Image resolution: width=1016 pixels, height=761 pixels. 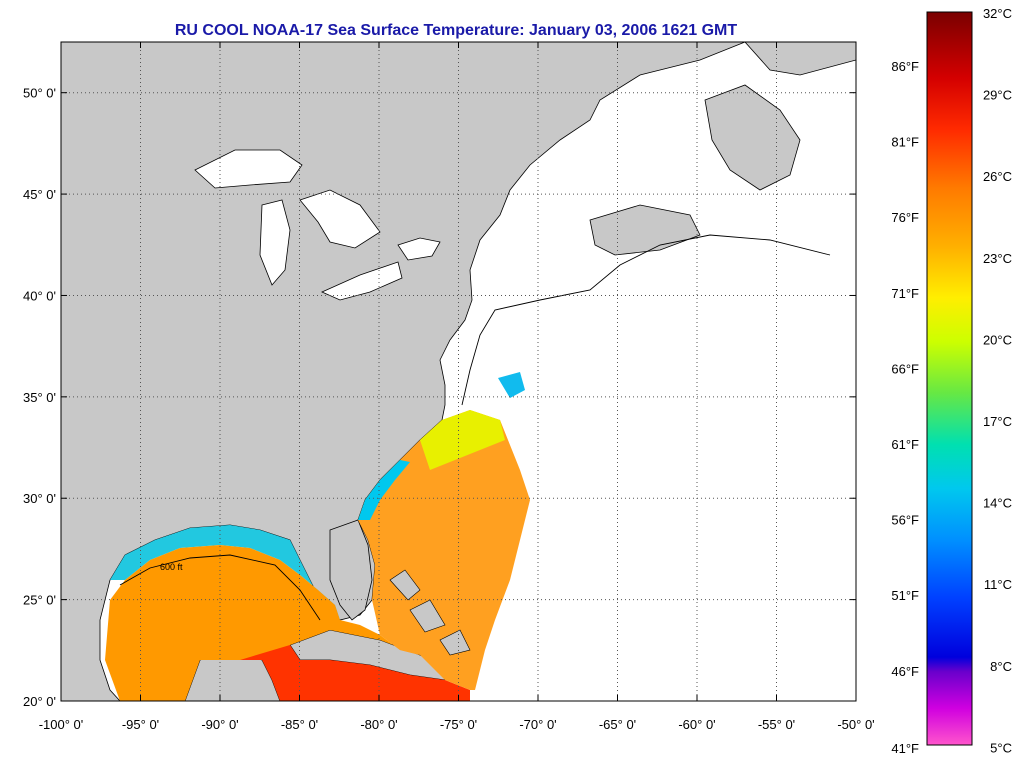 I want to click on atlantic-sst-yellow, so click(x=462, y=440).